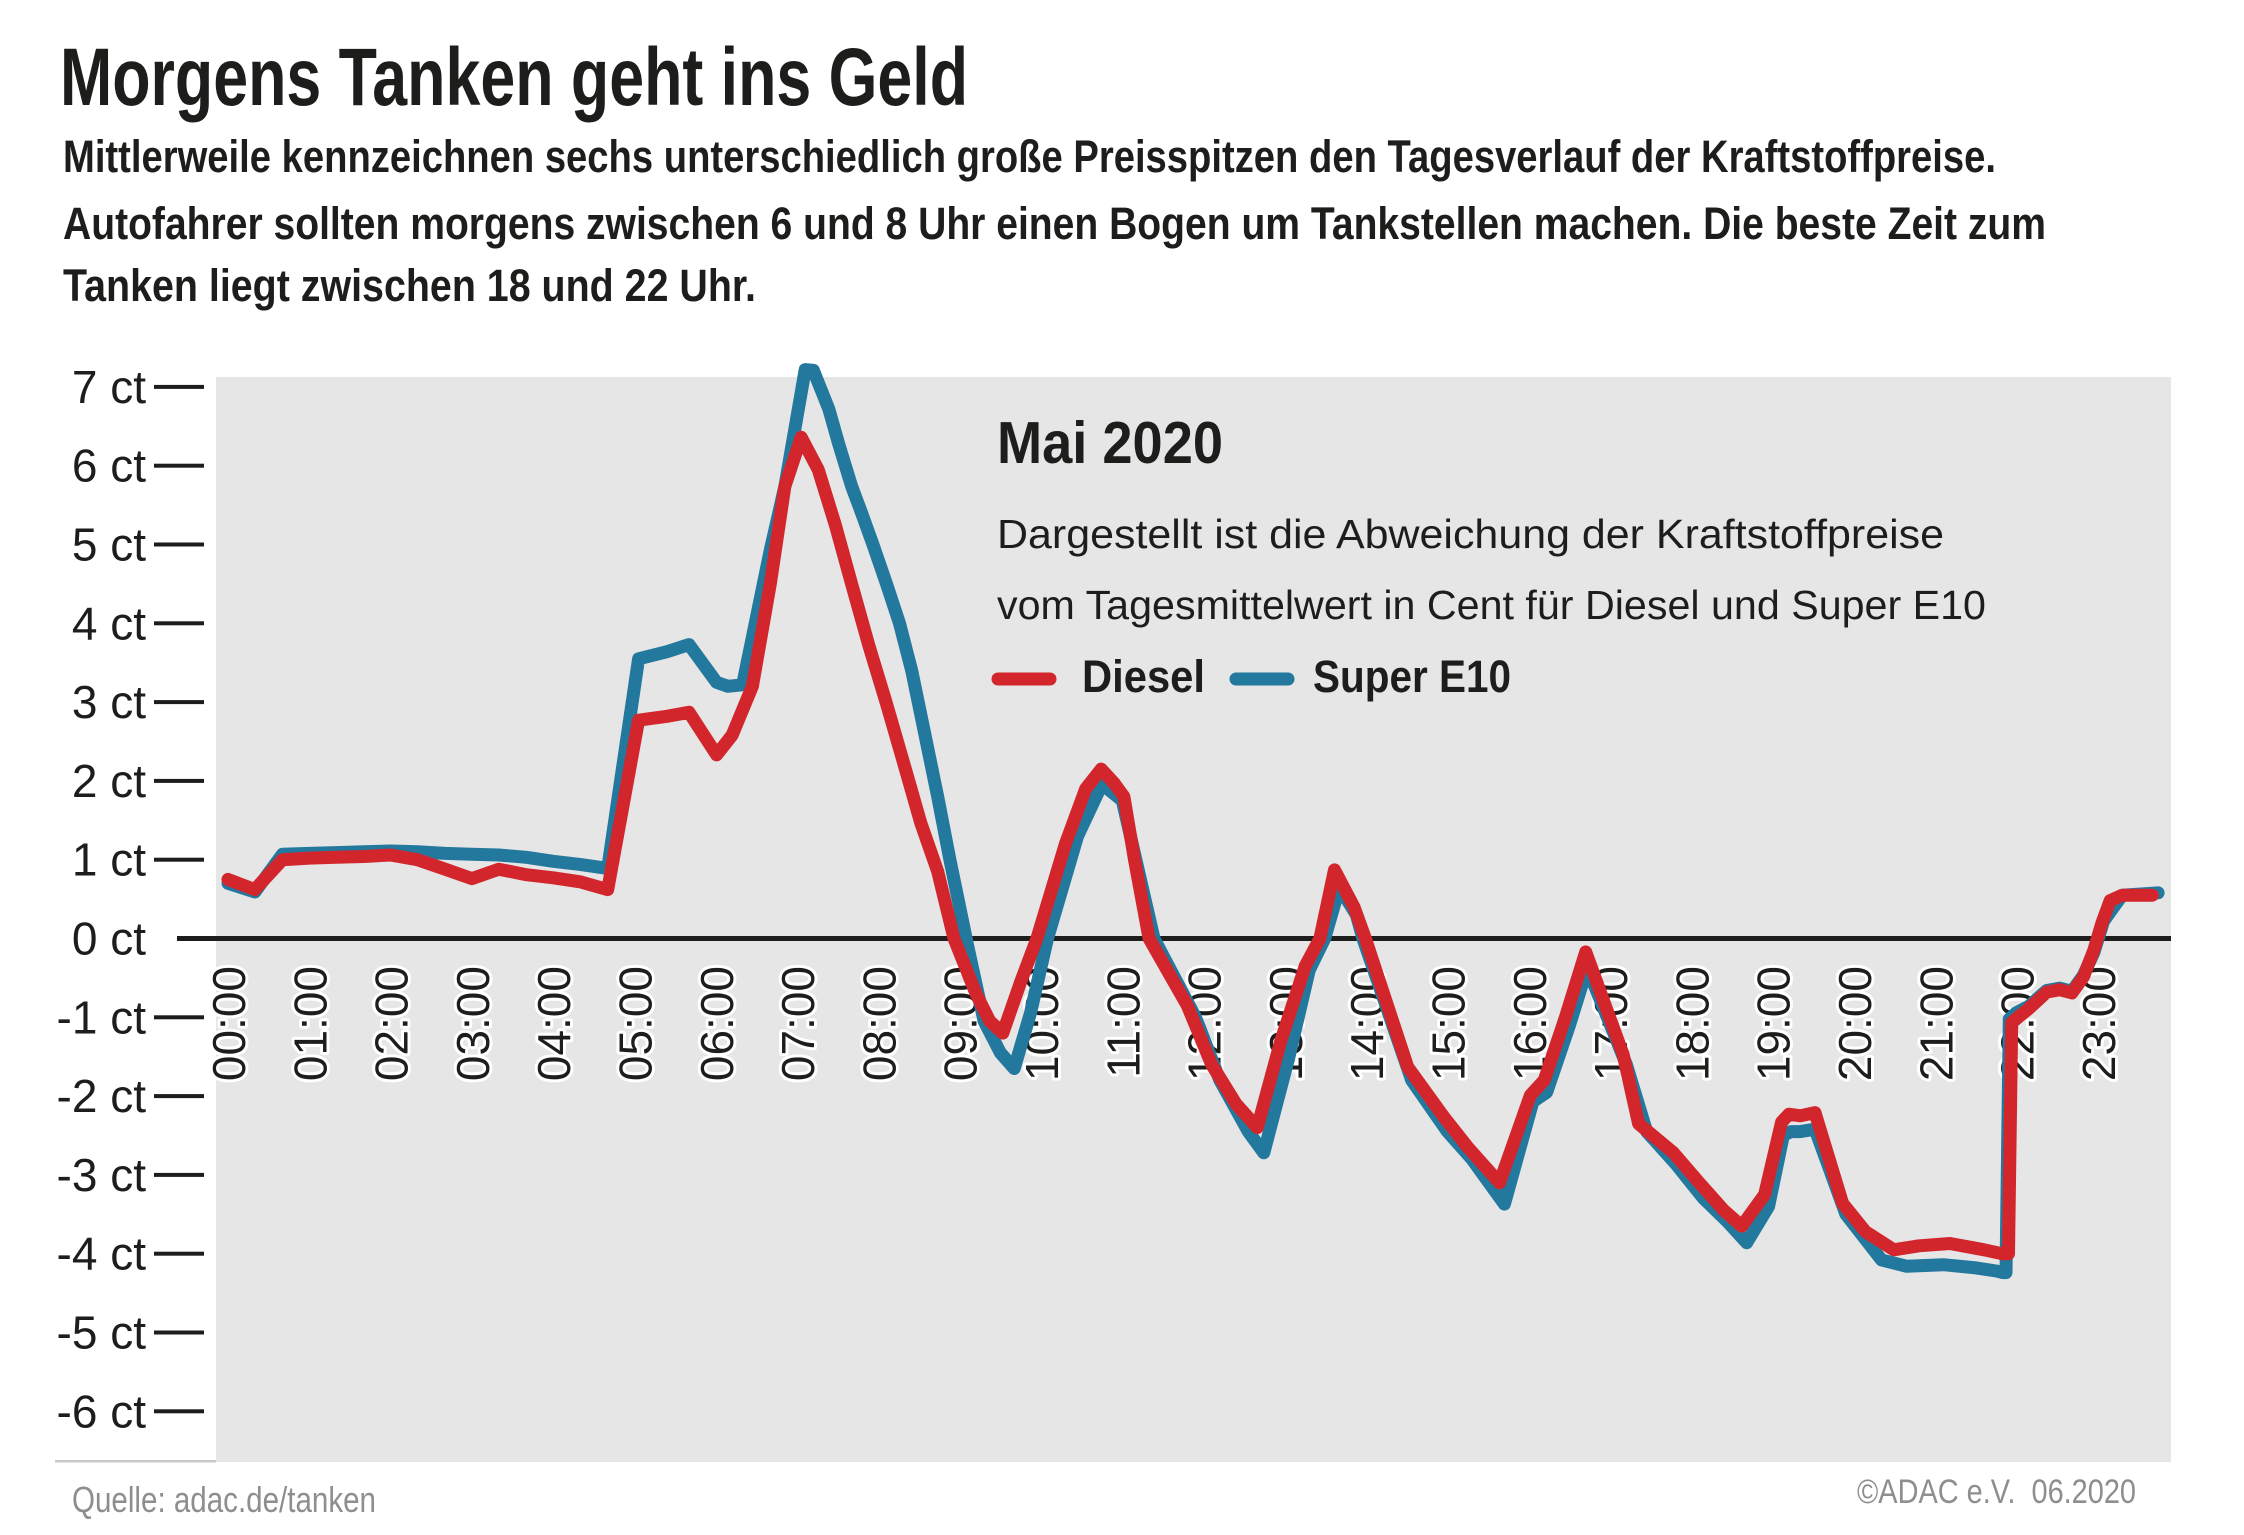 The image size is (2244, 1535). I want to click on svg-text: 2 ct, so click(109, 781).